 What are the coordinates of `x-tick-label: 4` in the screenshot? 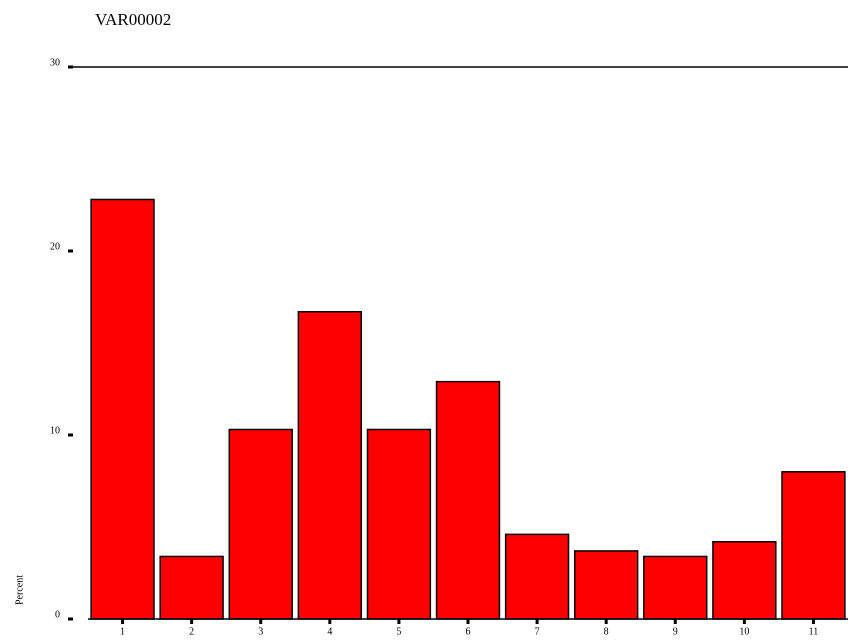 It's located at (329, 631).